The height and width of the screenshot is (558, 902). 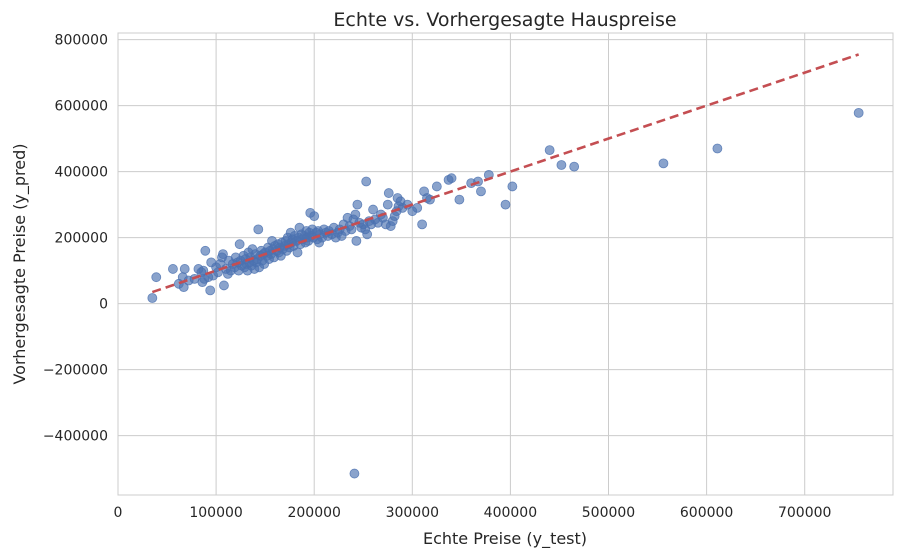 I want to click on y-tick-label: 800000, so click(x=81, y=41).